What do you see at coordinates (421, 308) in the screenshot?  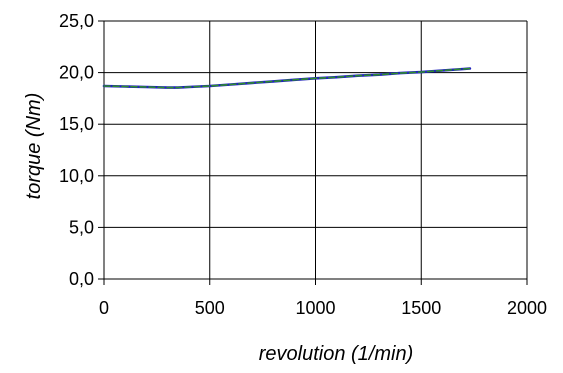 I see `x-tick-label-3: 1500` at bounding box center [421, 308].